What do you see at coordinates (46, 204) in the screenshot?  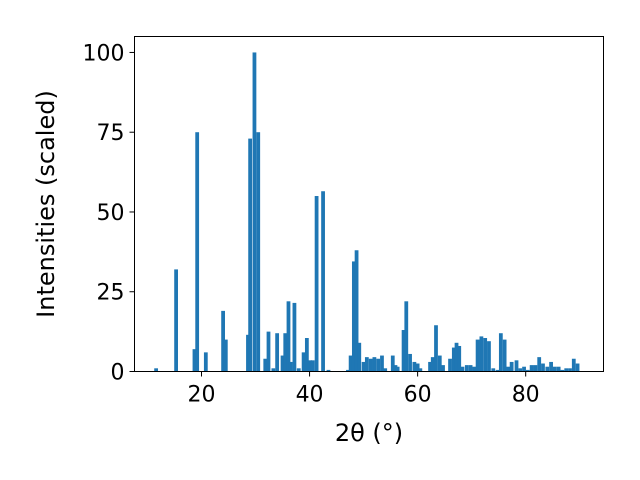 I see `y-axis-label: Intensities (scaled)` at bounding box center [46, 204].